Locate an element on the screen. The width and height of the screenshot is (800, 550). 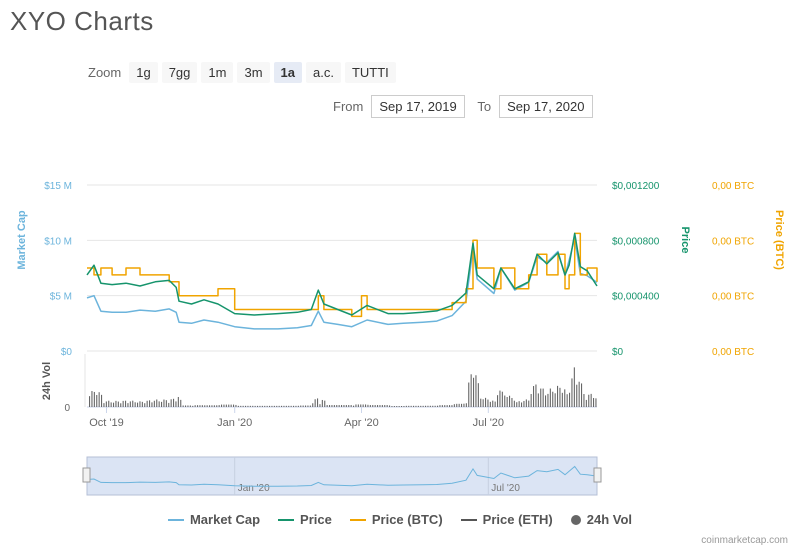
page-title: XYO Charts is located at coordinates (82, 21).